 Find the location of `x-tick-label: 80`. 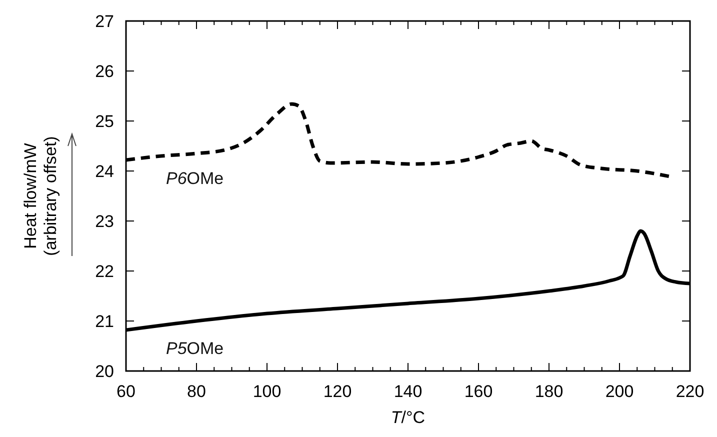

x-tick-label: 80 is located at coordinates (196, 391).